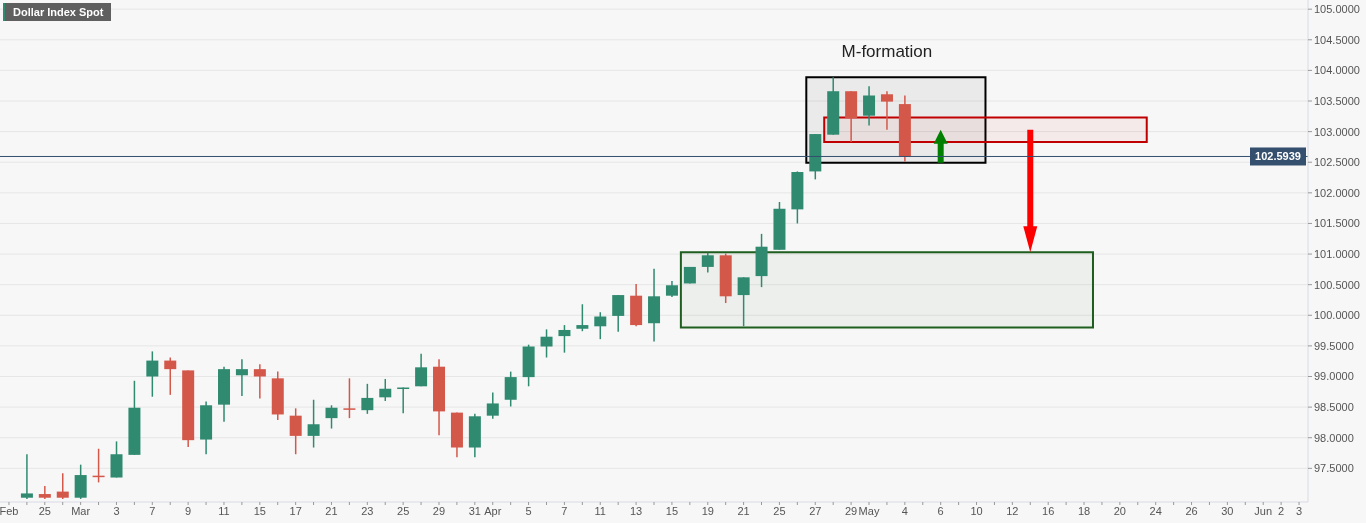 Image resolution: width=1366 pixels, height=523 pixels. Describe the element at coordinates (1337, 162) in the screenshot. I see `y-tick-label: 102.5000` at that location.